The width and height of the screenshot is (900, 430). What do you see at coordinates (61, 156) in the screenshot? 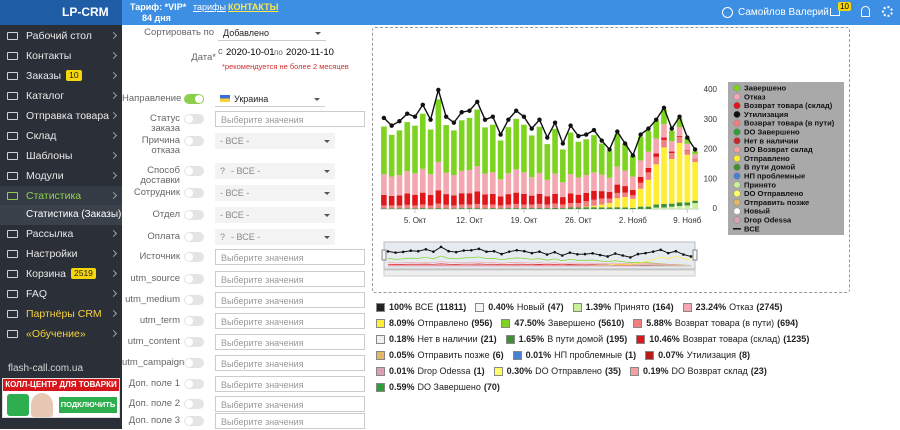
I see `menu-item: Шаблоны` at bounding box center [61, 156].